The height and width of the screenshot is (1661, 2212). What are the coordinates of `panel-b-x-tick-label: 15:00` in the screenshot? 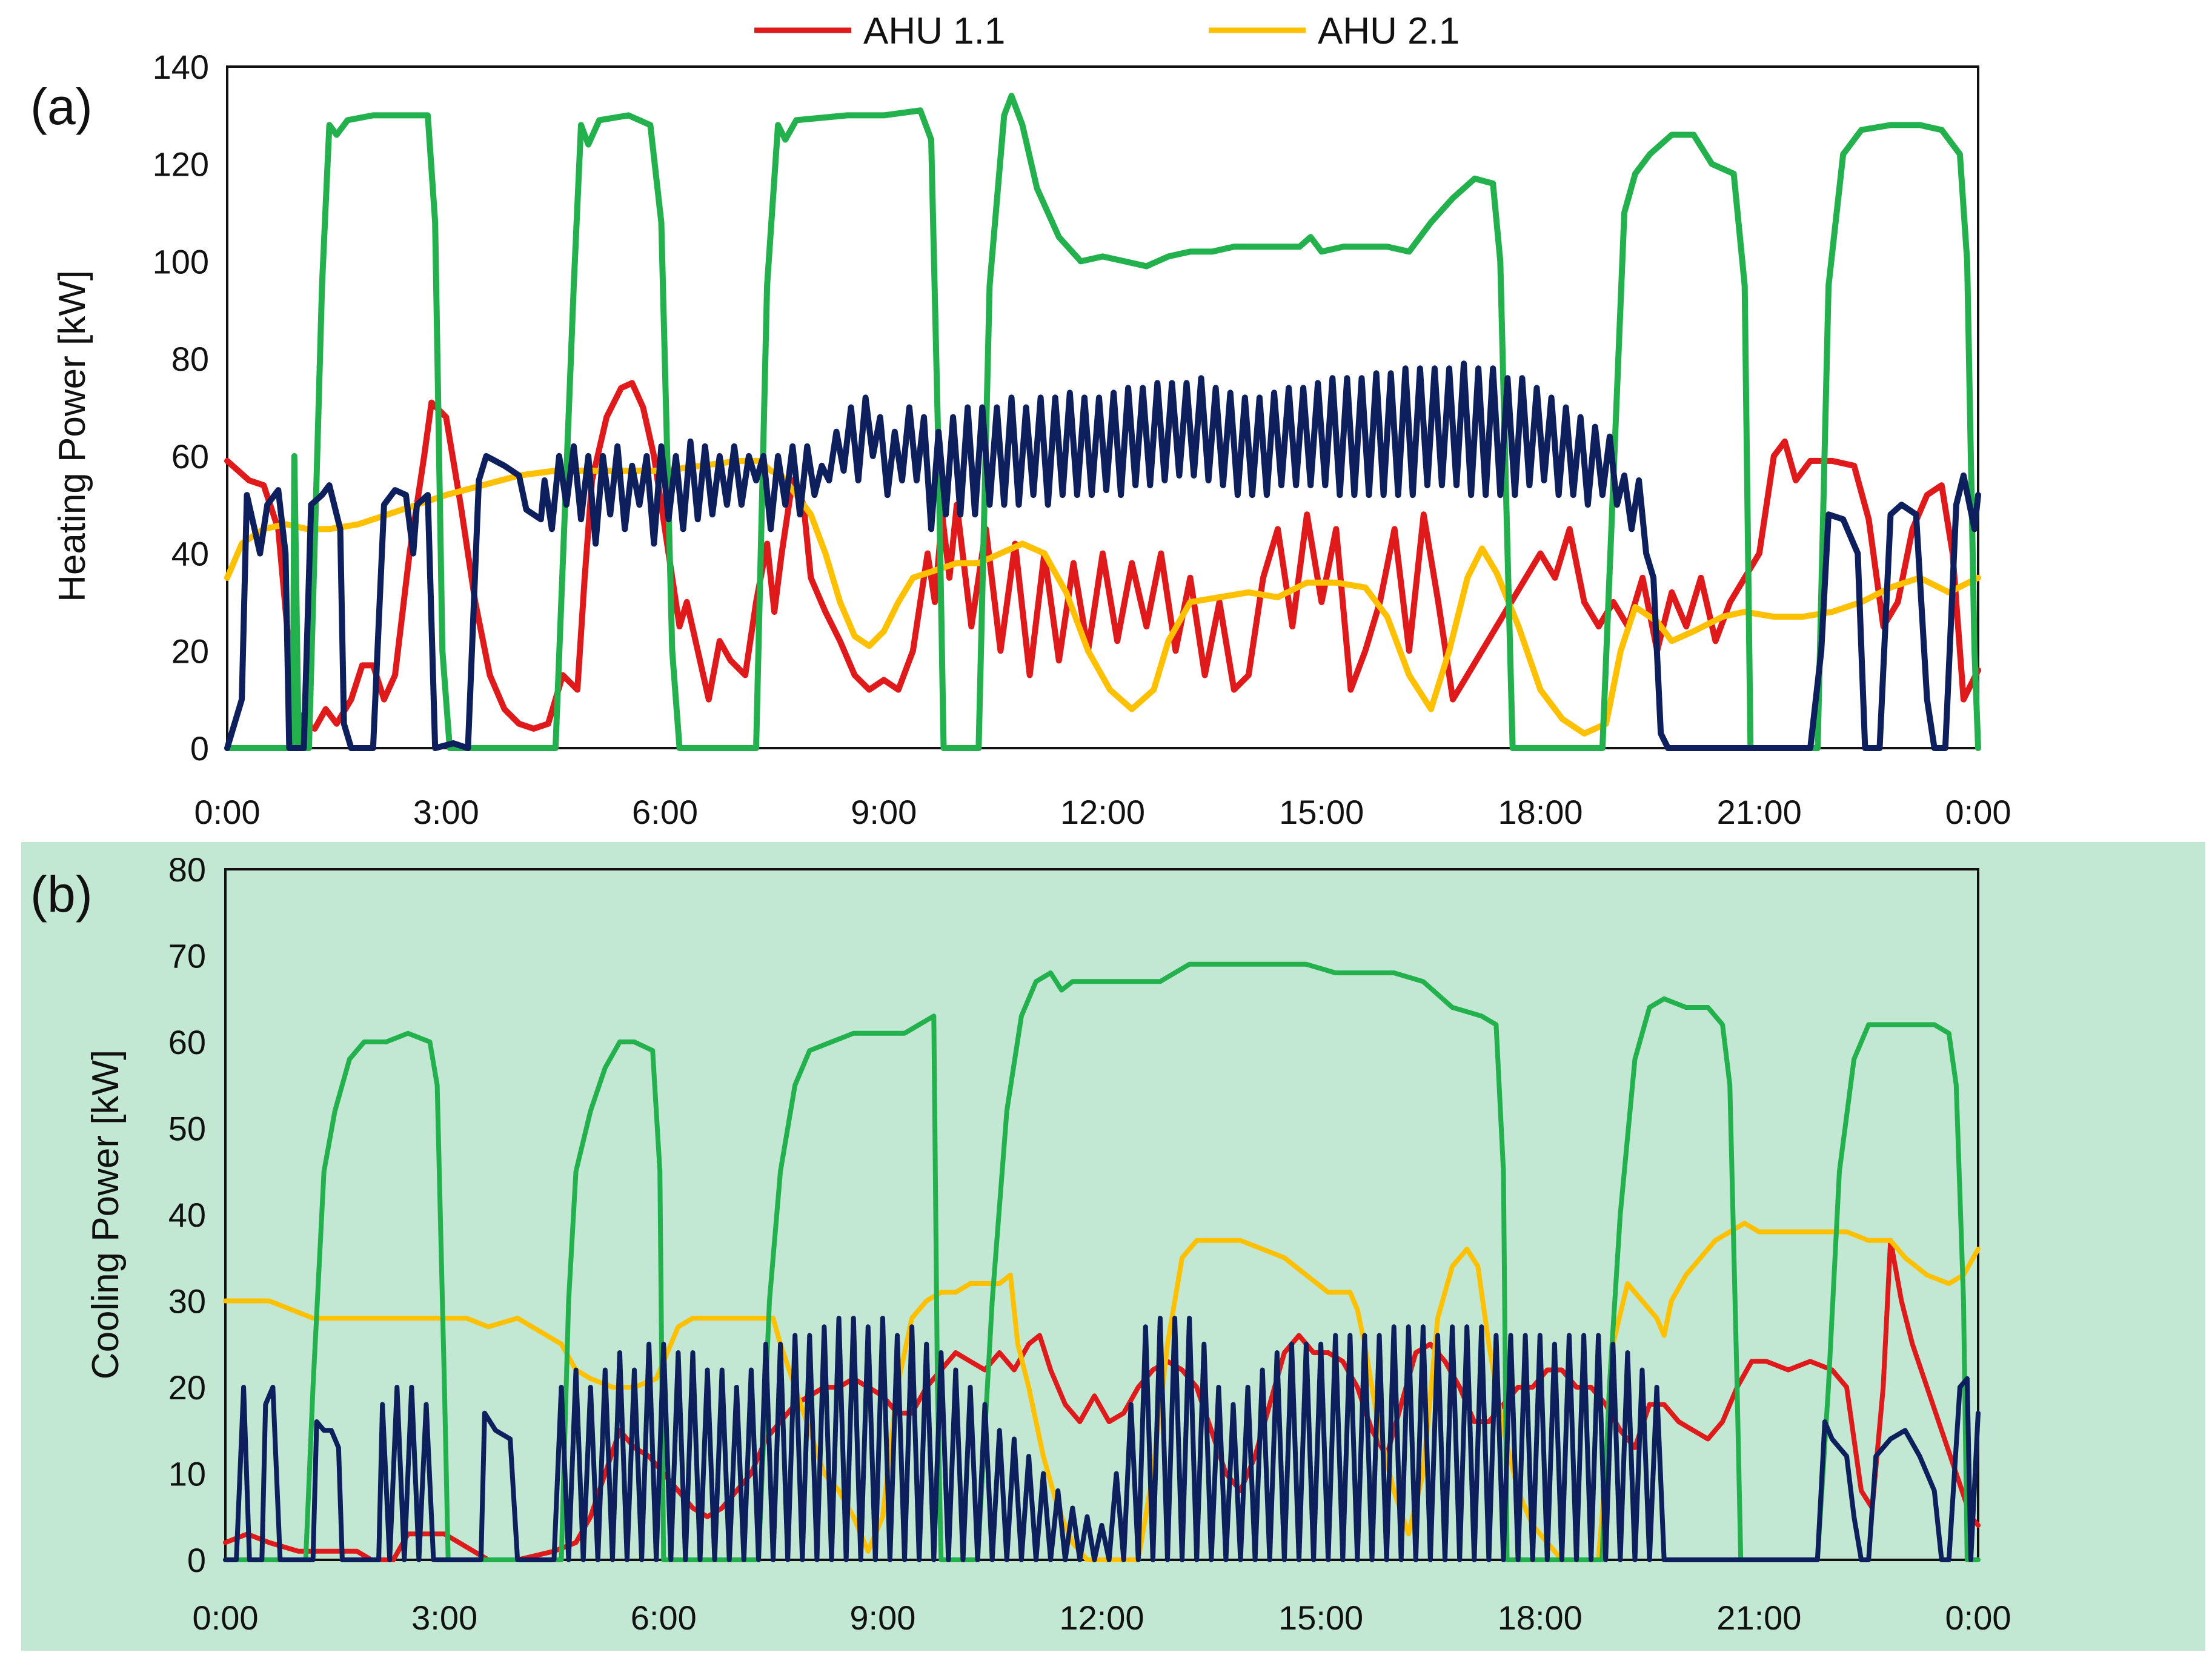 It's located at (1321, 1618).